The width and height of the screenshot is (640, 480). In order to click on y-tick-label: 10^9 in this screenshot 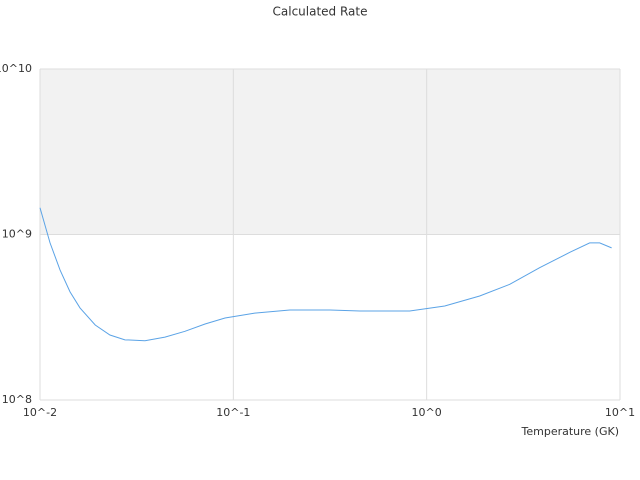, I will do `click(17, 234)`.